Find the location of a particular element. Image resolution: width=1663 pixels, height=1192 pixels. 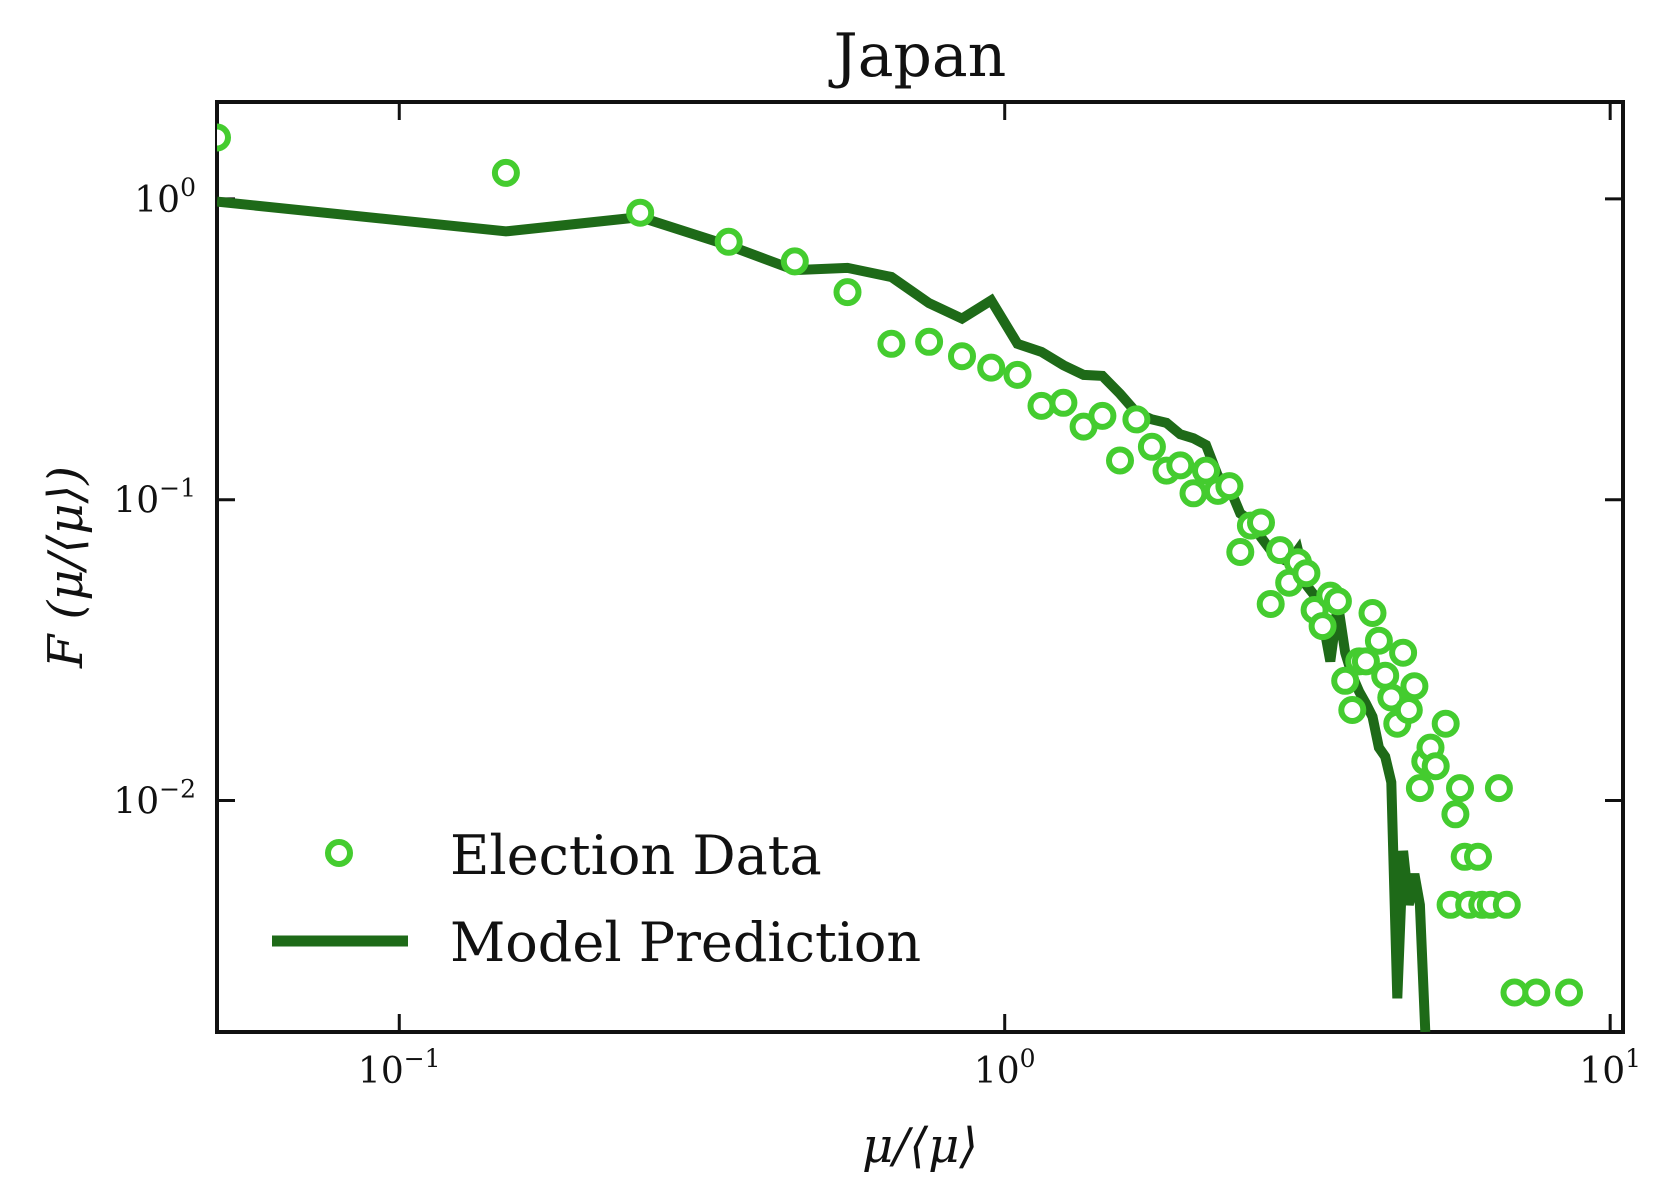

chart-title: Japan is located at coordinates (917, 56).